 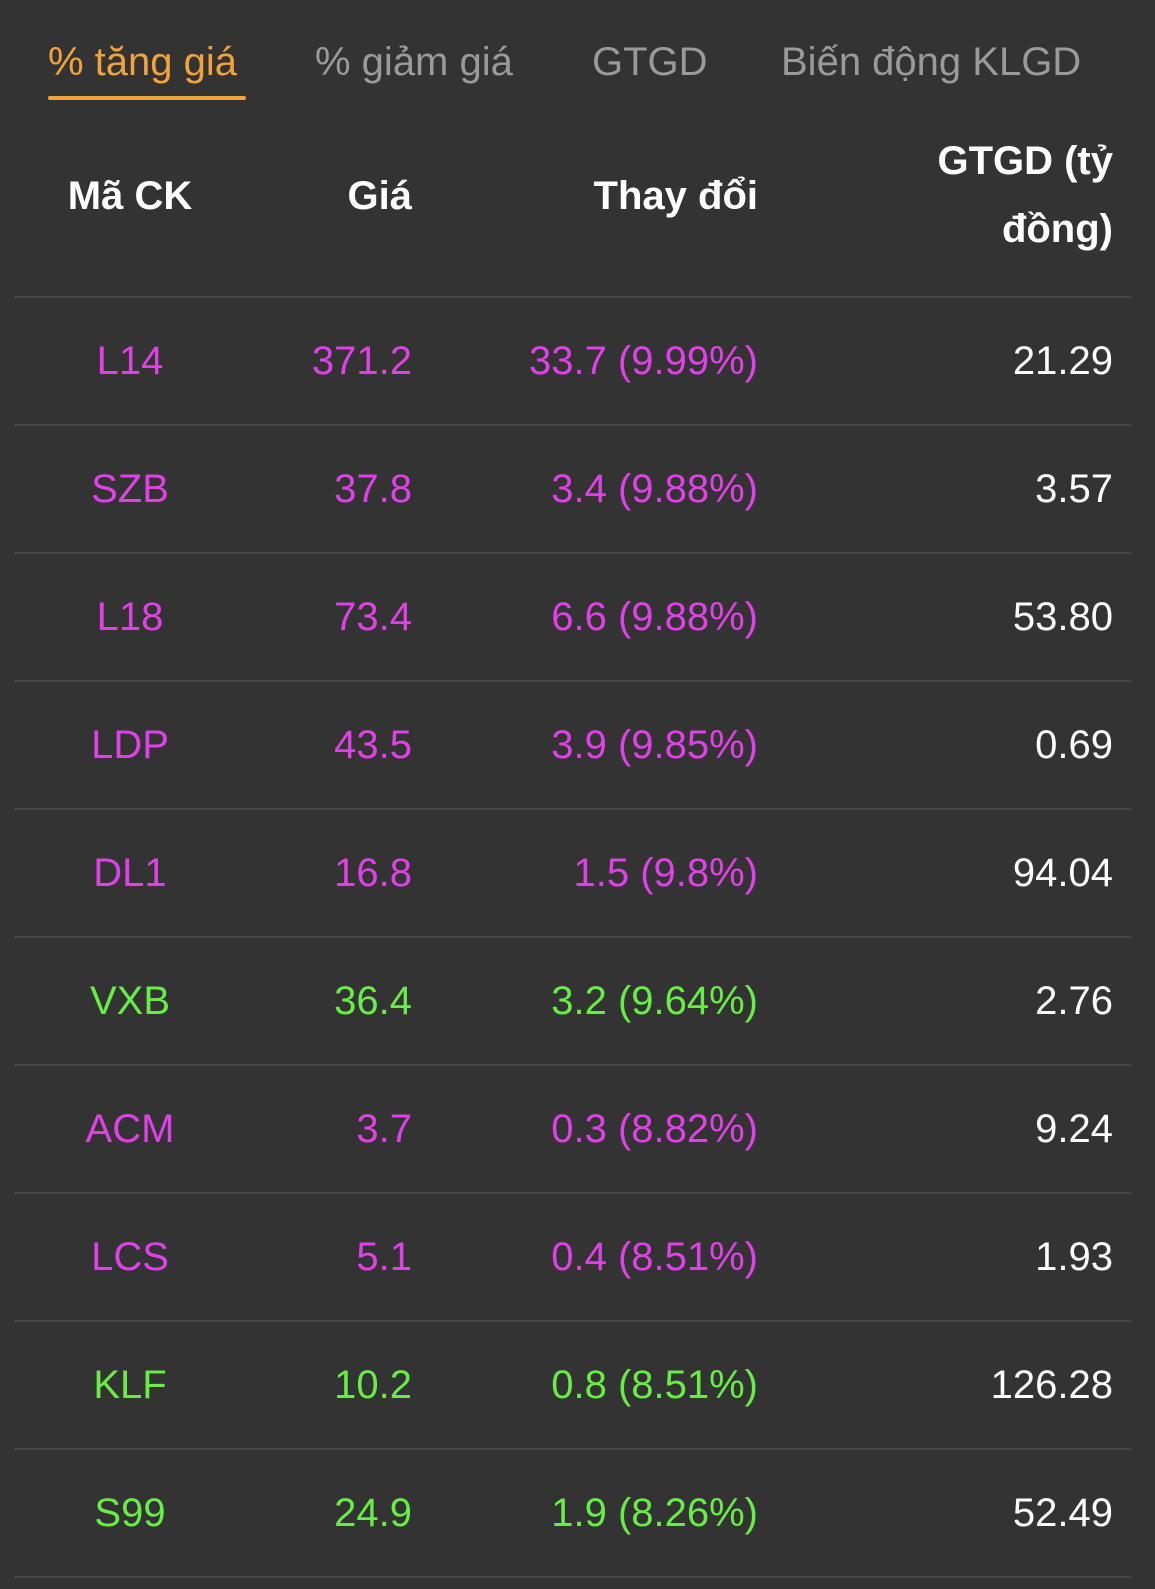 I want to click on table-row: LCS 5.1 0.4 (8.51%) 1.93, so click(x=572, y=1258).